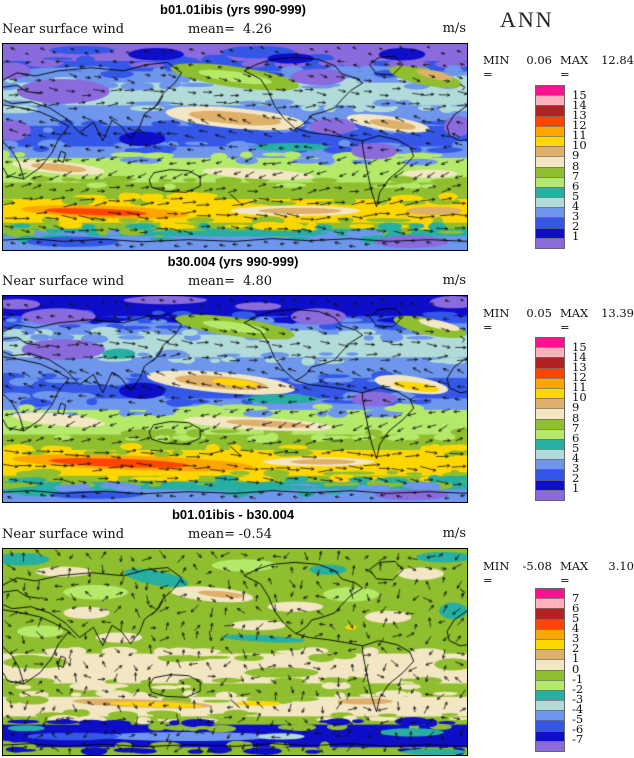  I want to click on colorbar-tick-label: 10, so click(579, 145).